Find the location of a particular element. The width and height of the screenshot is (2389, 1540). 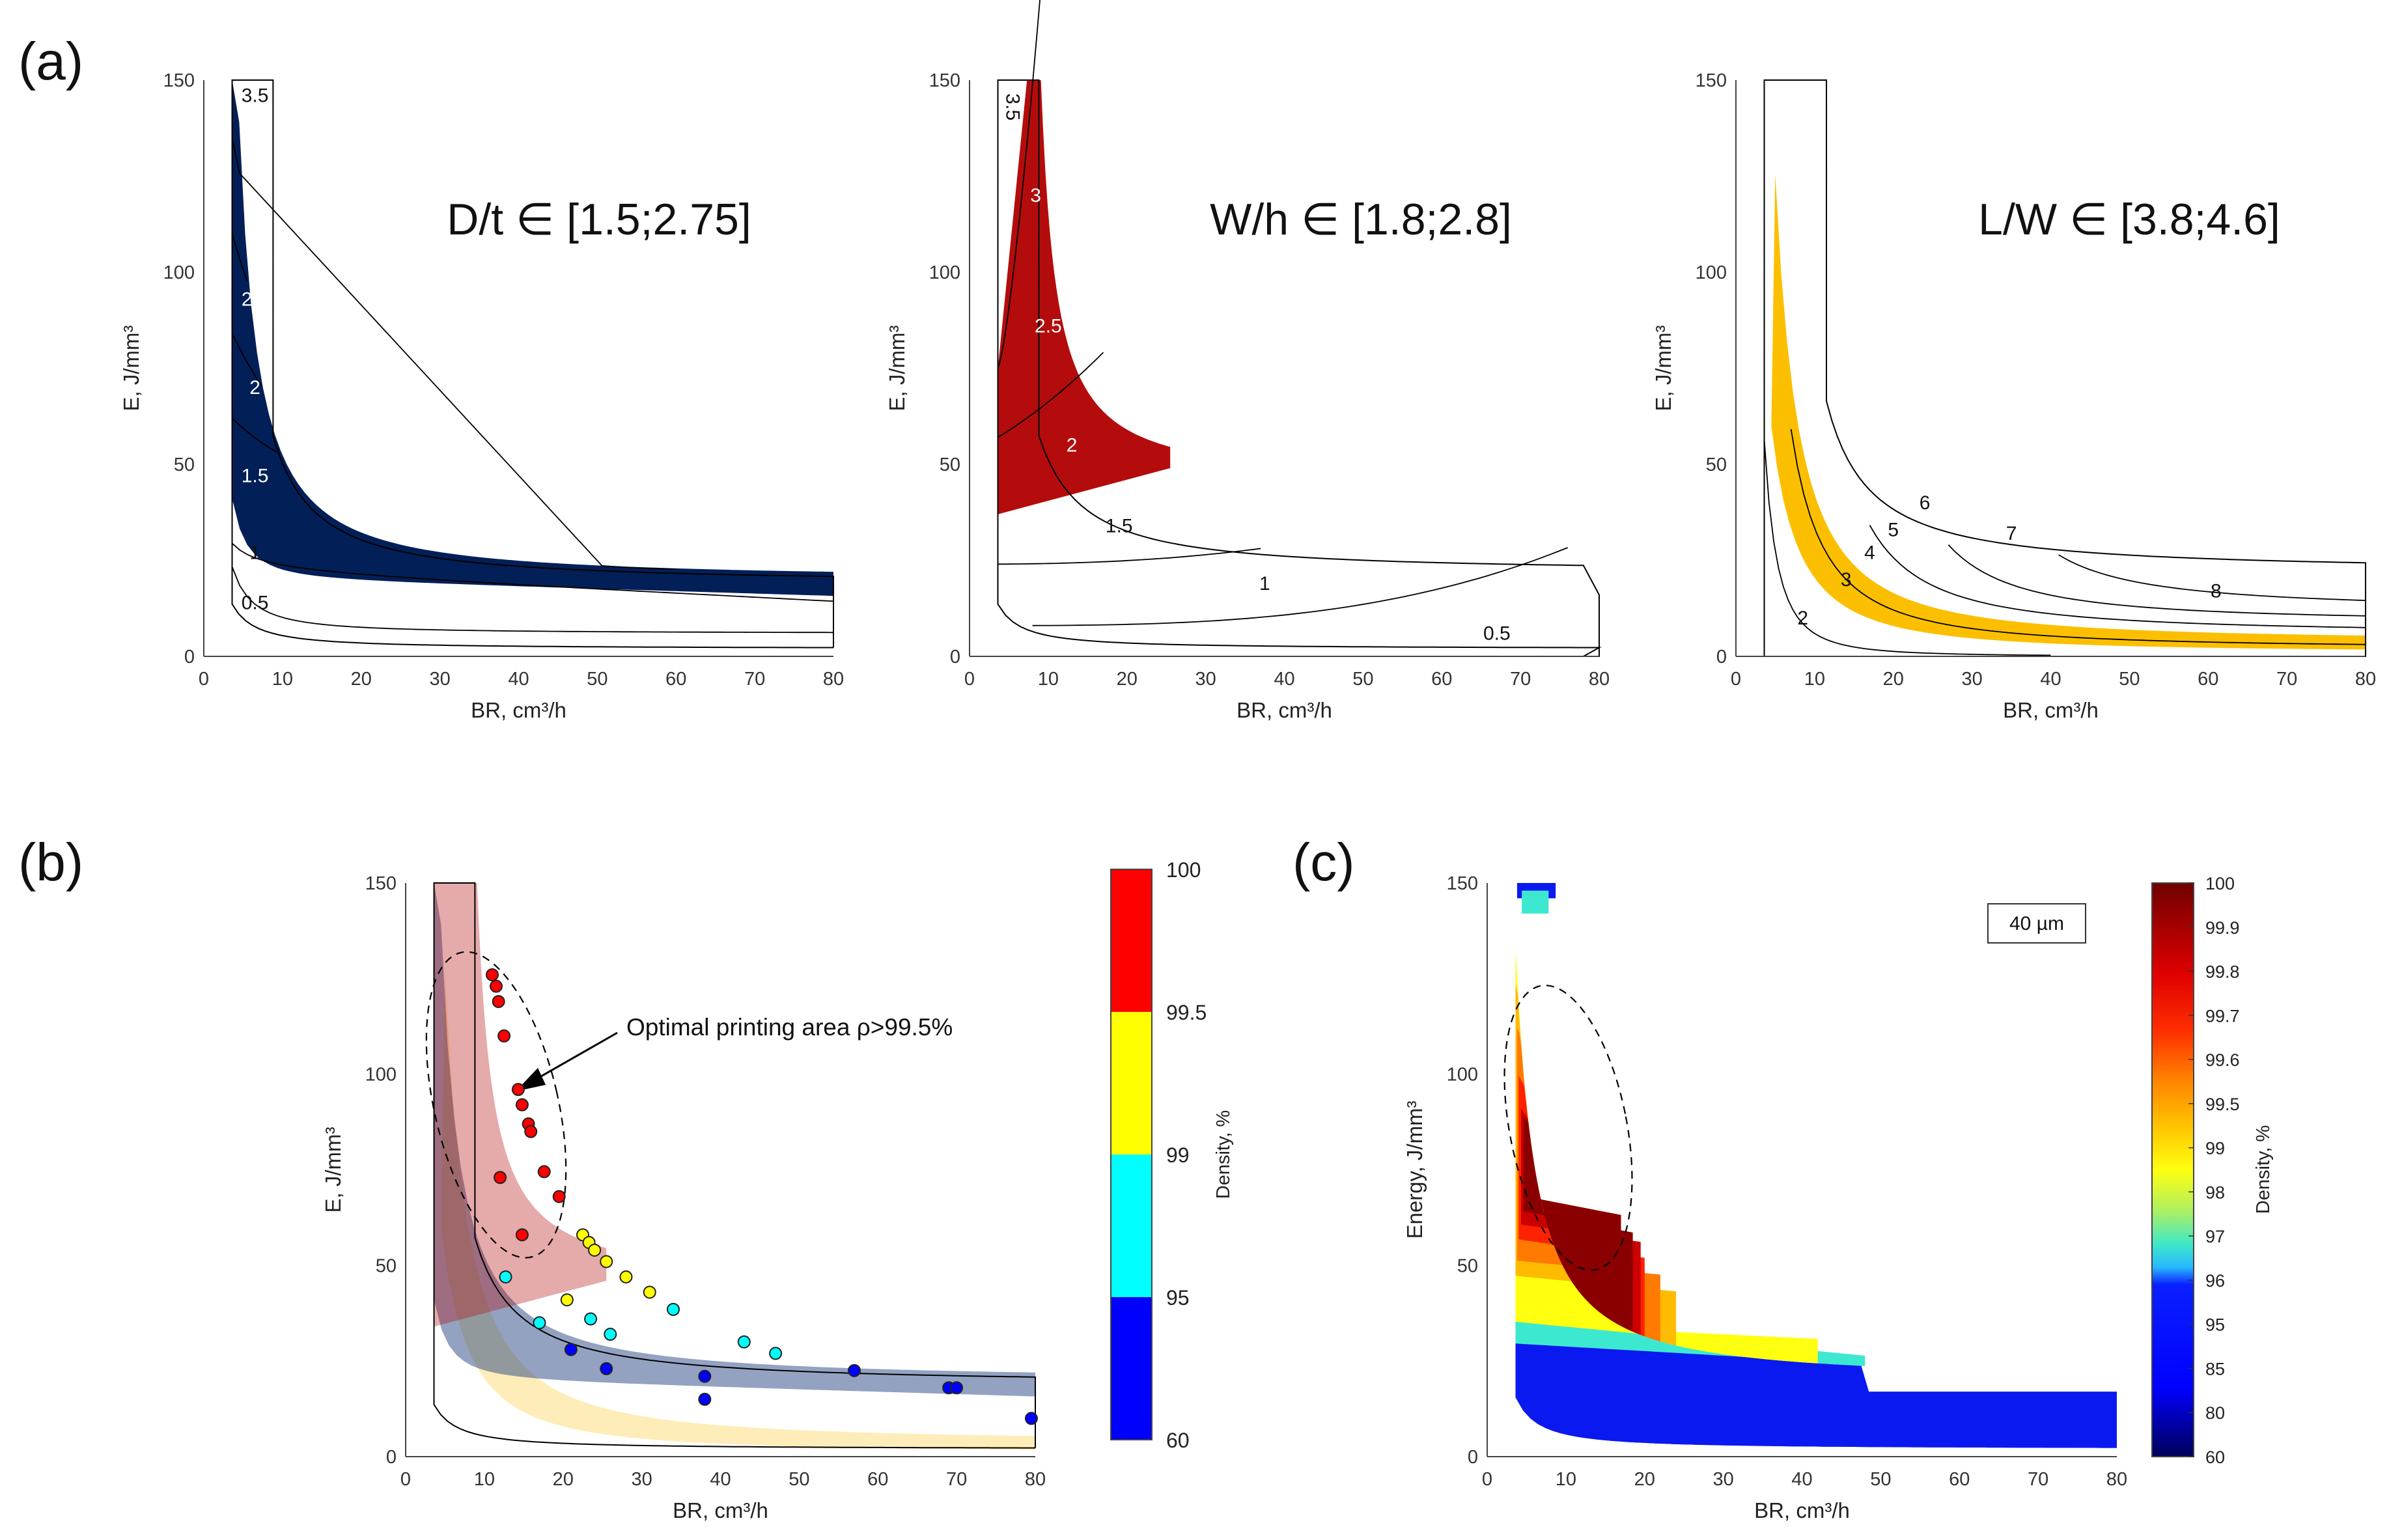

contour-label: 2 is located at coordinates (1072, 446).